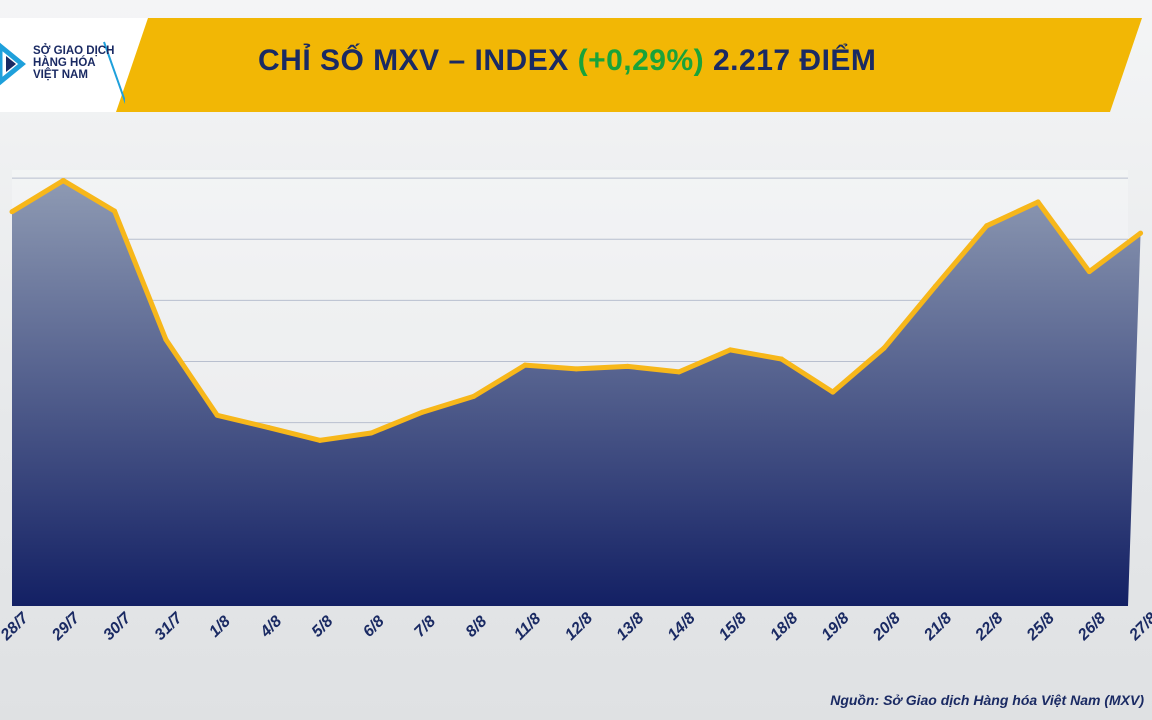 This screenshot has height=720, width=1152. Describe the element at coordinates (784, 627) in the screenshot. I see `x-tick-label: 18/8` at that location.